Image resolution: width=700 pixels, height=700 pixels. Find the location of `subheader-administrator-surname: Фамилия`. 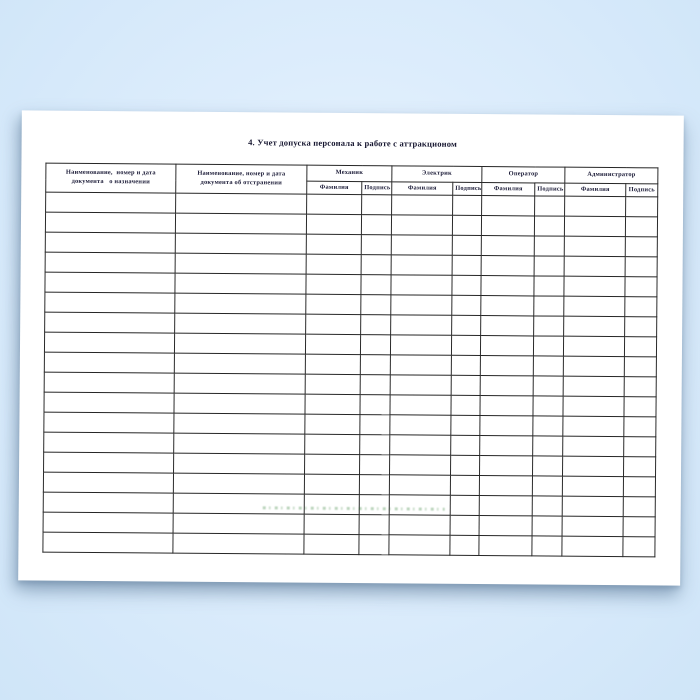

subheader-administrator-surname: Фамилия is located at coordinates (595, 190).